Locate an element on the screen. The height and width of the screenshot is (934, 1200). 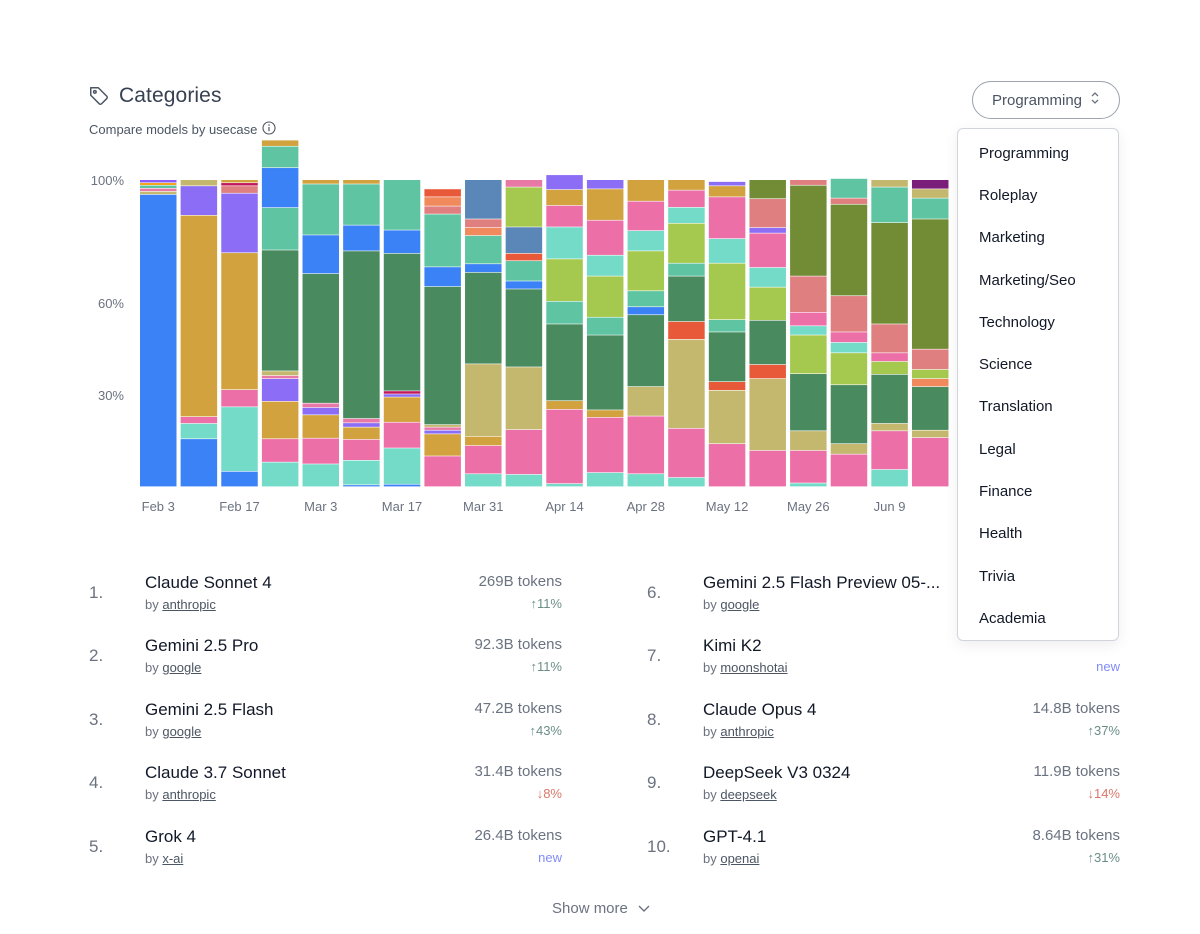
ranking-item: 10. GPT-4.1 by openai 8.64B tokens ↑31% is located at coordinates (897, 854).